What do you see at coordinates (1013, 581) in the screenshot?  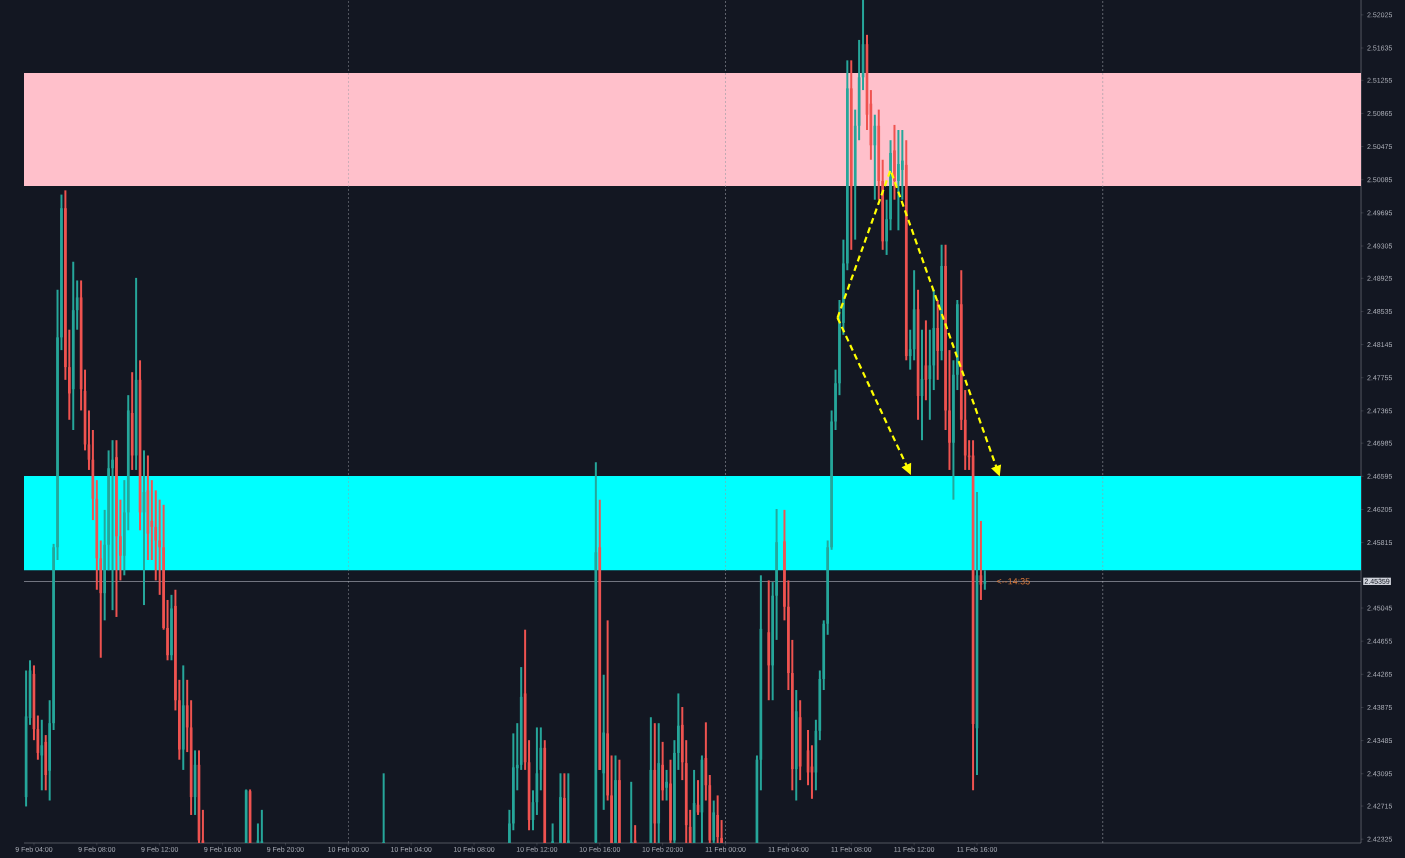 I see `annotation: <--14:35` at bounding box center [1013, 581].